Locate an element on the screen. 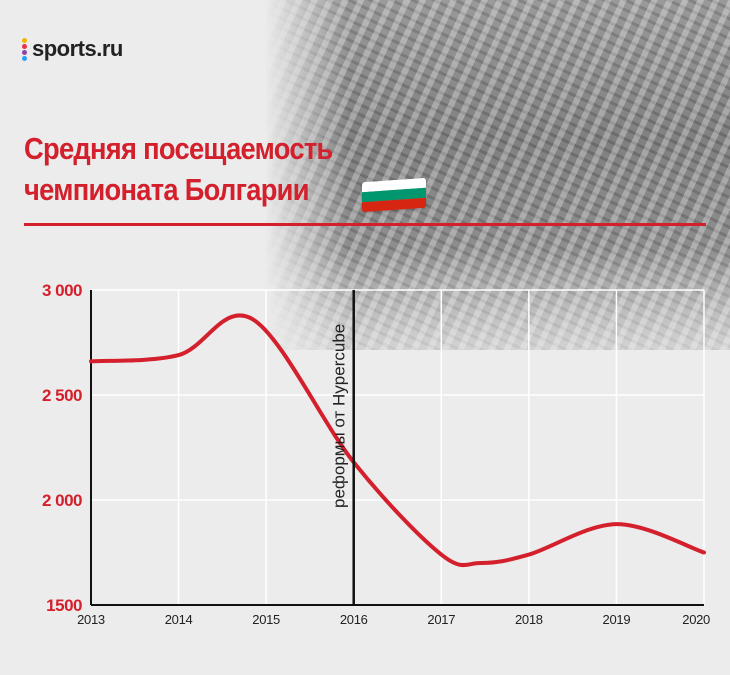  y-axis-ticks: 1500 2 000 2 500 3 000 is located at coordinates (62, 448).